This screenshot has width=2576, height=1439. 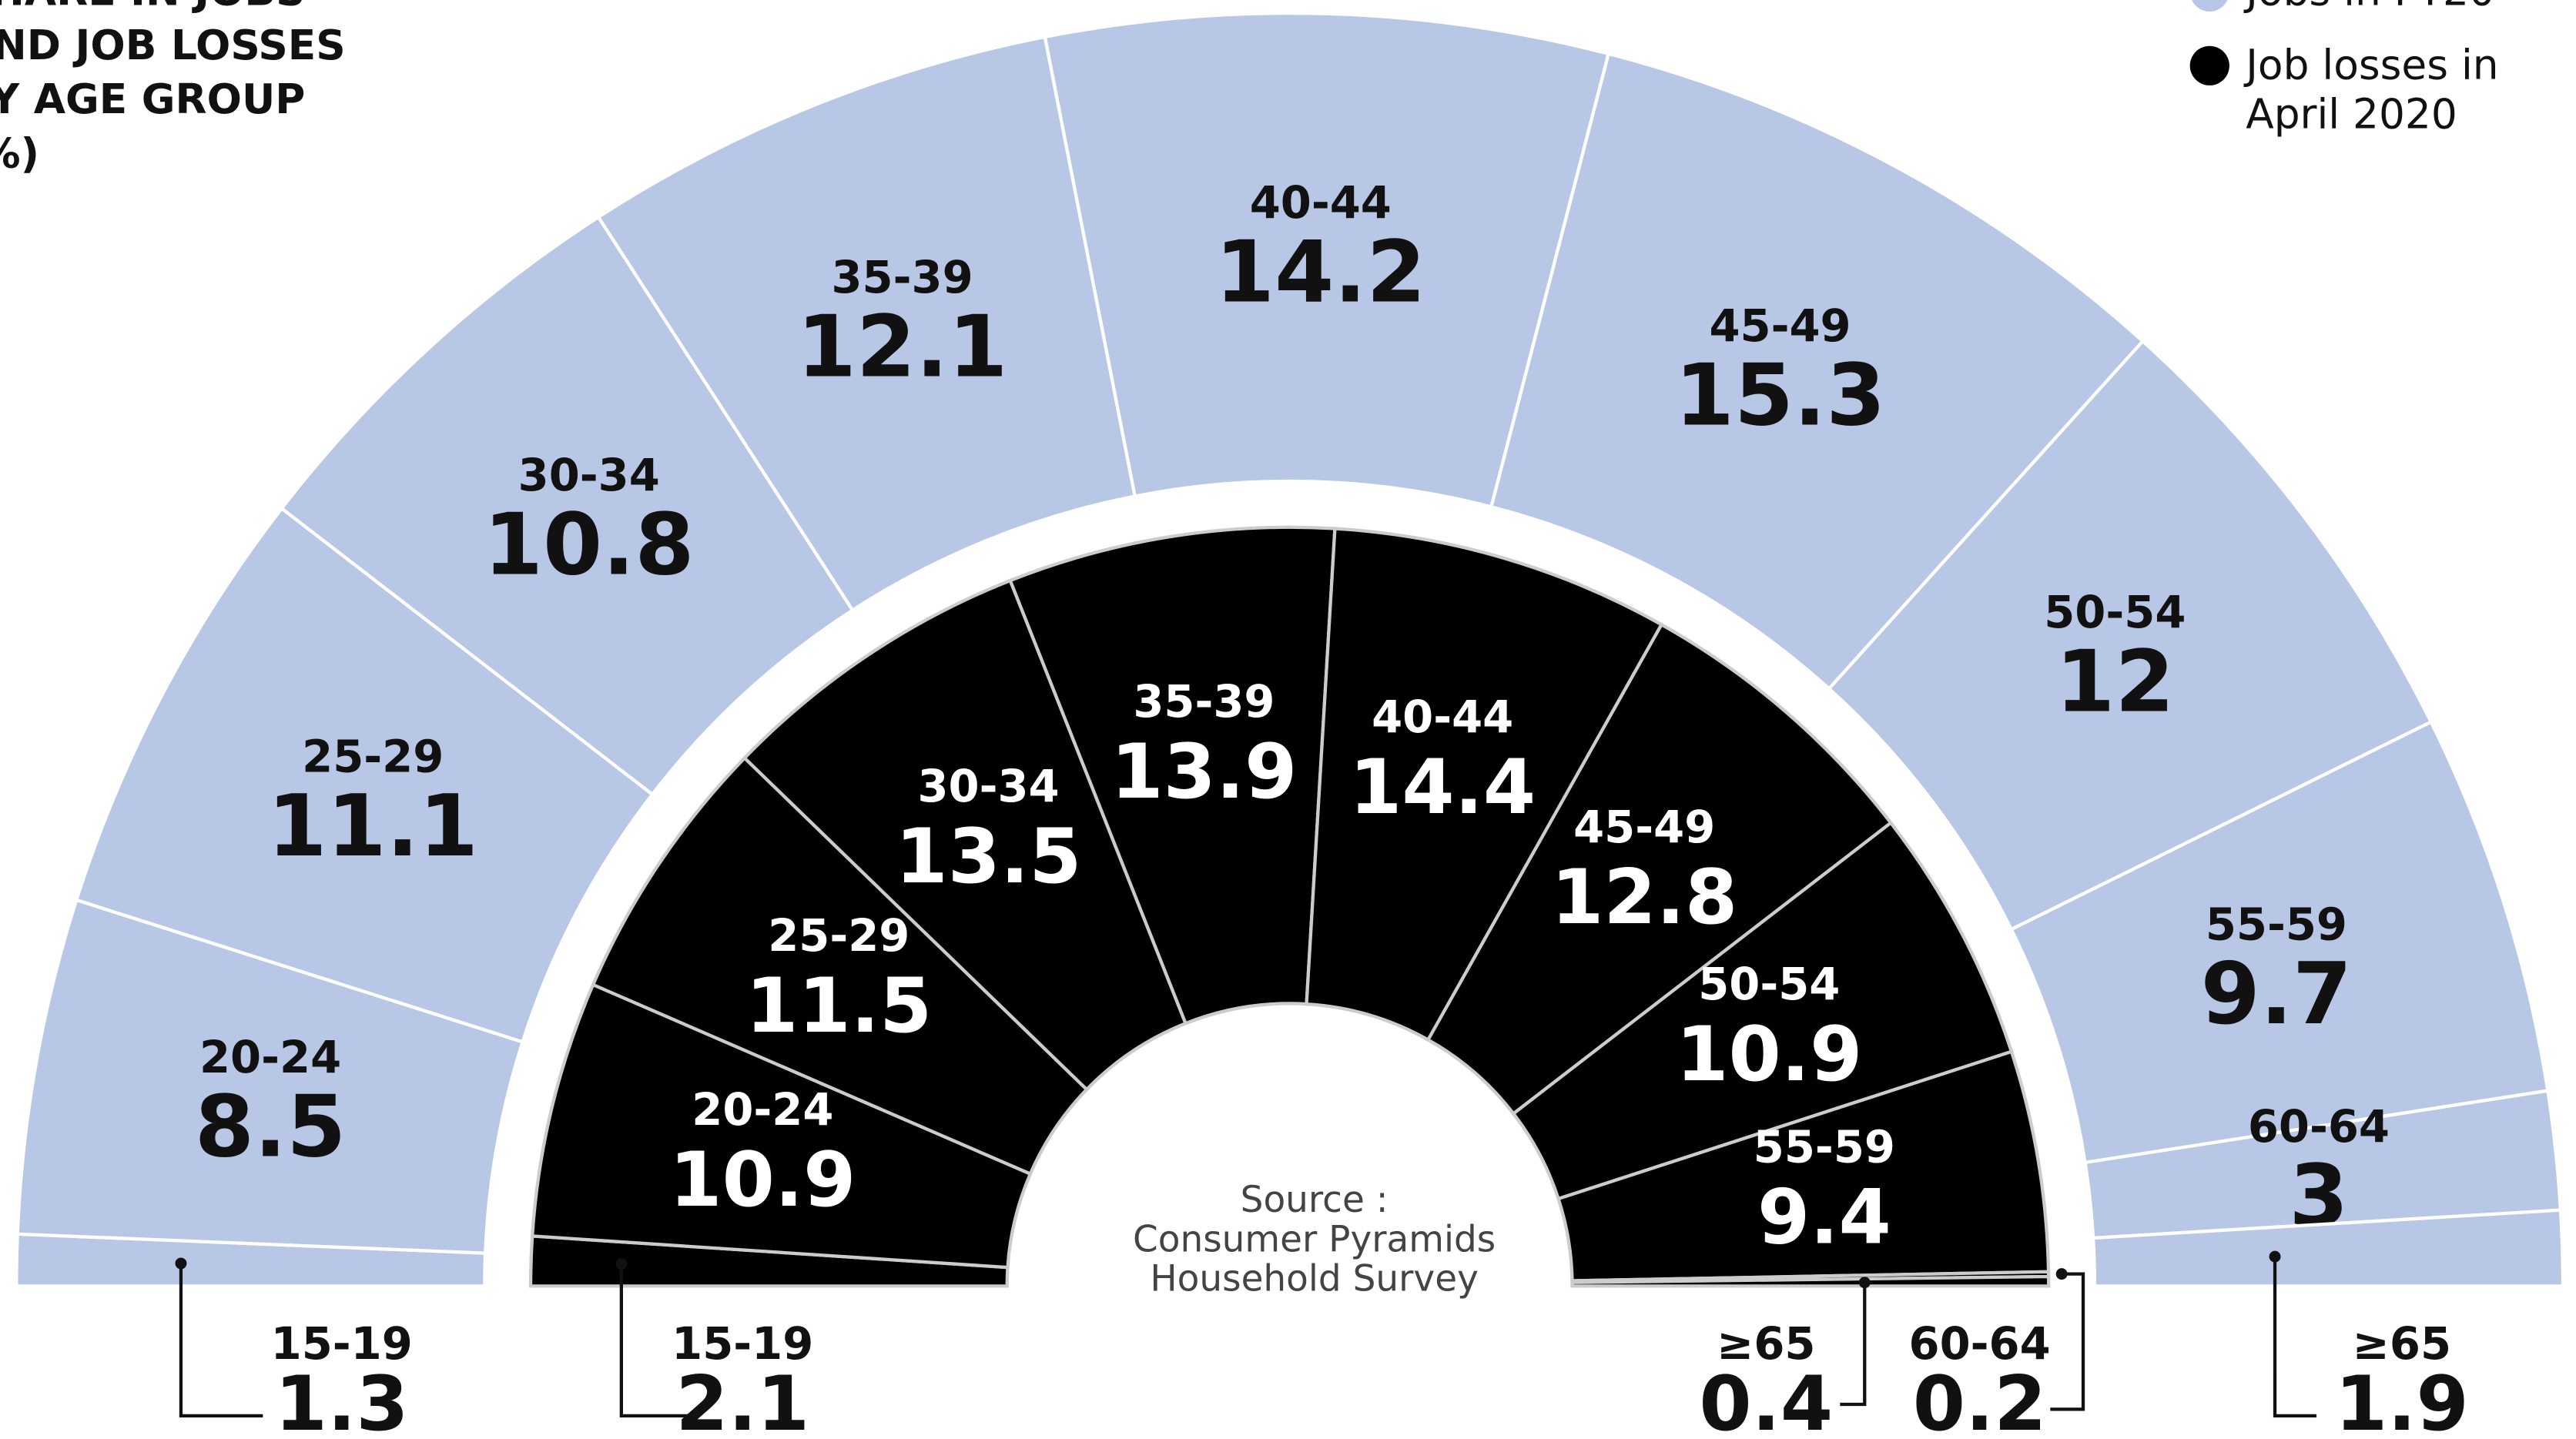 What do you see at coordinates (1766, 1399) in the screenshot?
I see `value-label: 0.4` at bounding box center [1766, 1399].